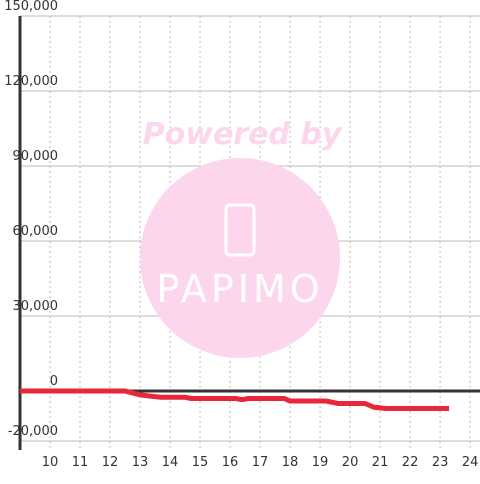 This screenshot has width=480, height=484. I want to click on y-tick-label: 0, so click(54, 381).